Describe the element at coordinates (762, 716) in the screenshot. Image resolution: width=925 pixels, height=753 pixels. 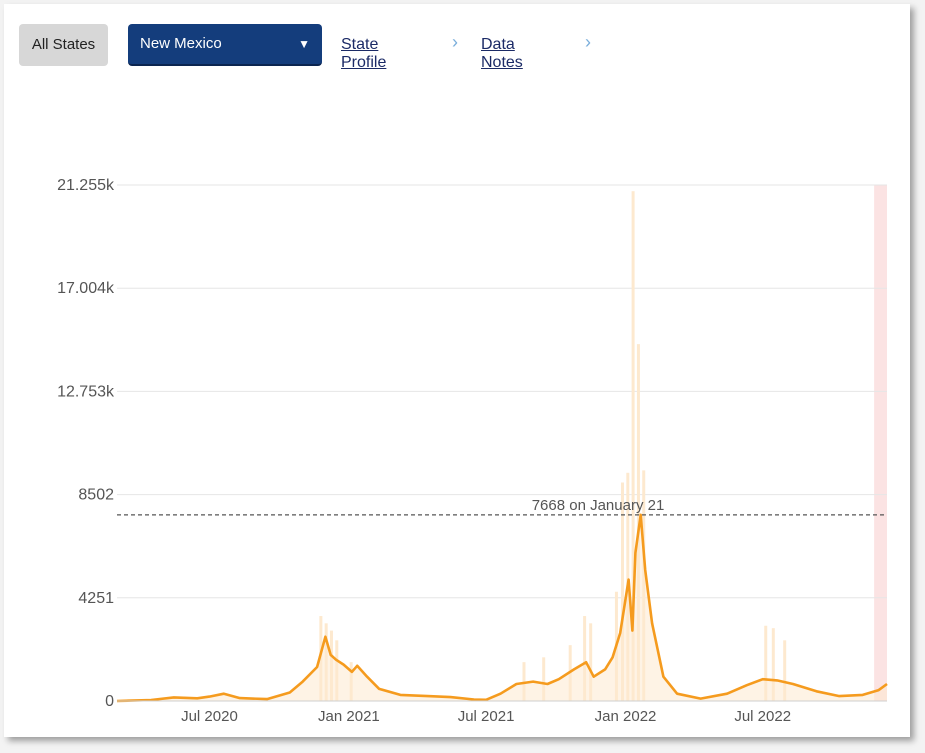
I see `x-tick-label: Jul 2022` at that location.